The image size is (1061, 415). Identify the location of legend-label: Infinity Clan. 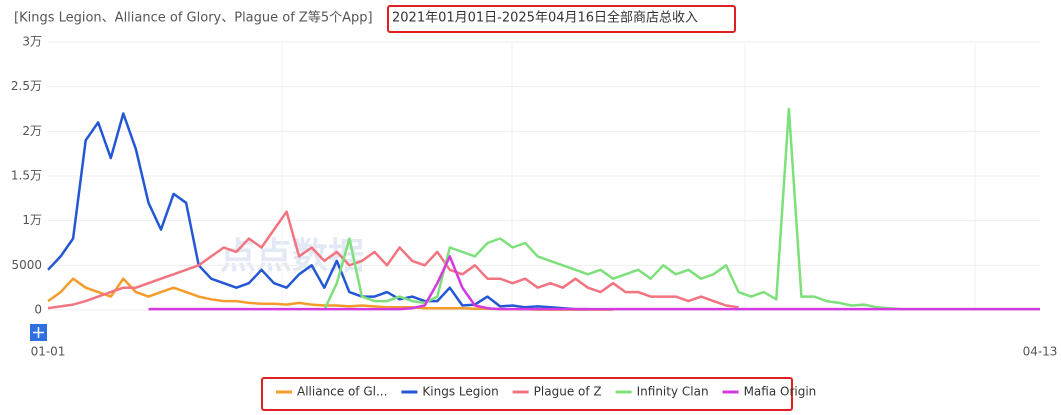
(673, 392).